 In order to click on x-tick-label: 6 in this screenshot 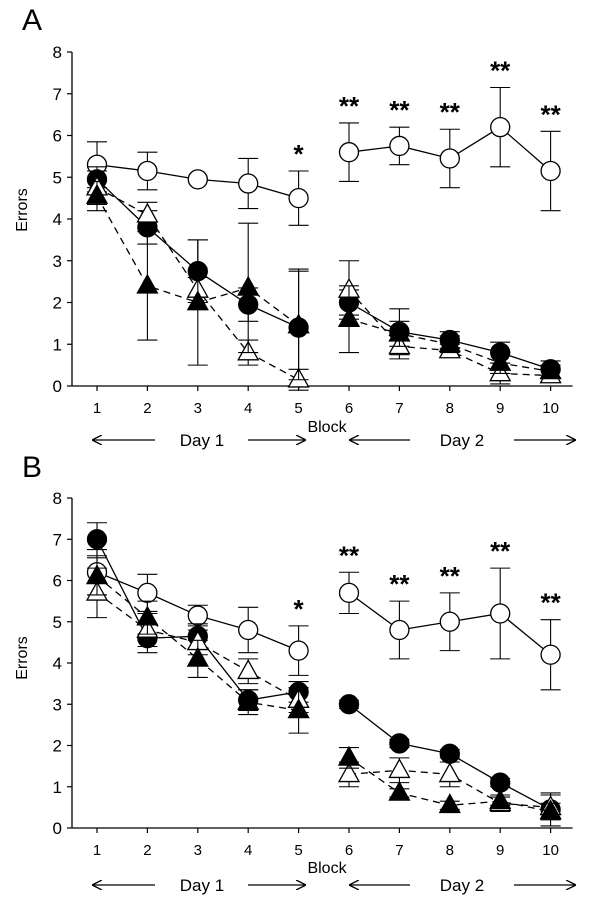, I will do `click(349, 408)`.